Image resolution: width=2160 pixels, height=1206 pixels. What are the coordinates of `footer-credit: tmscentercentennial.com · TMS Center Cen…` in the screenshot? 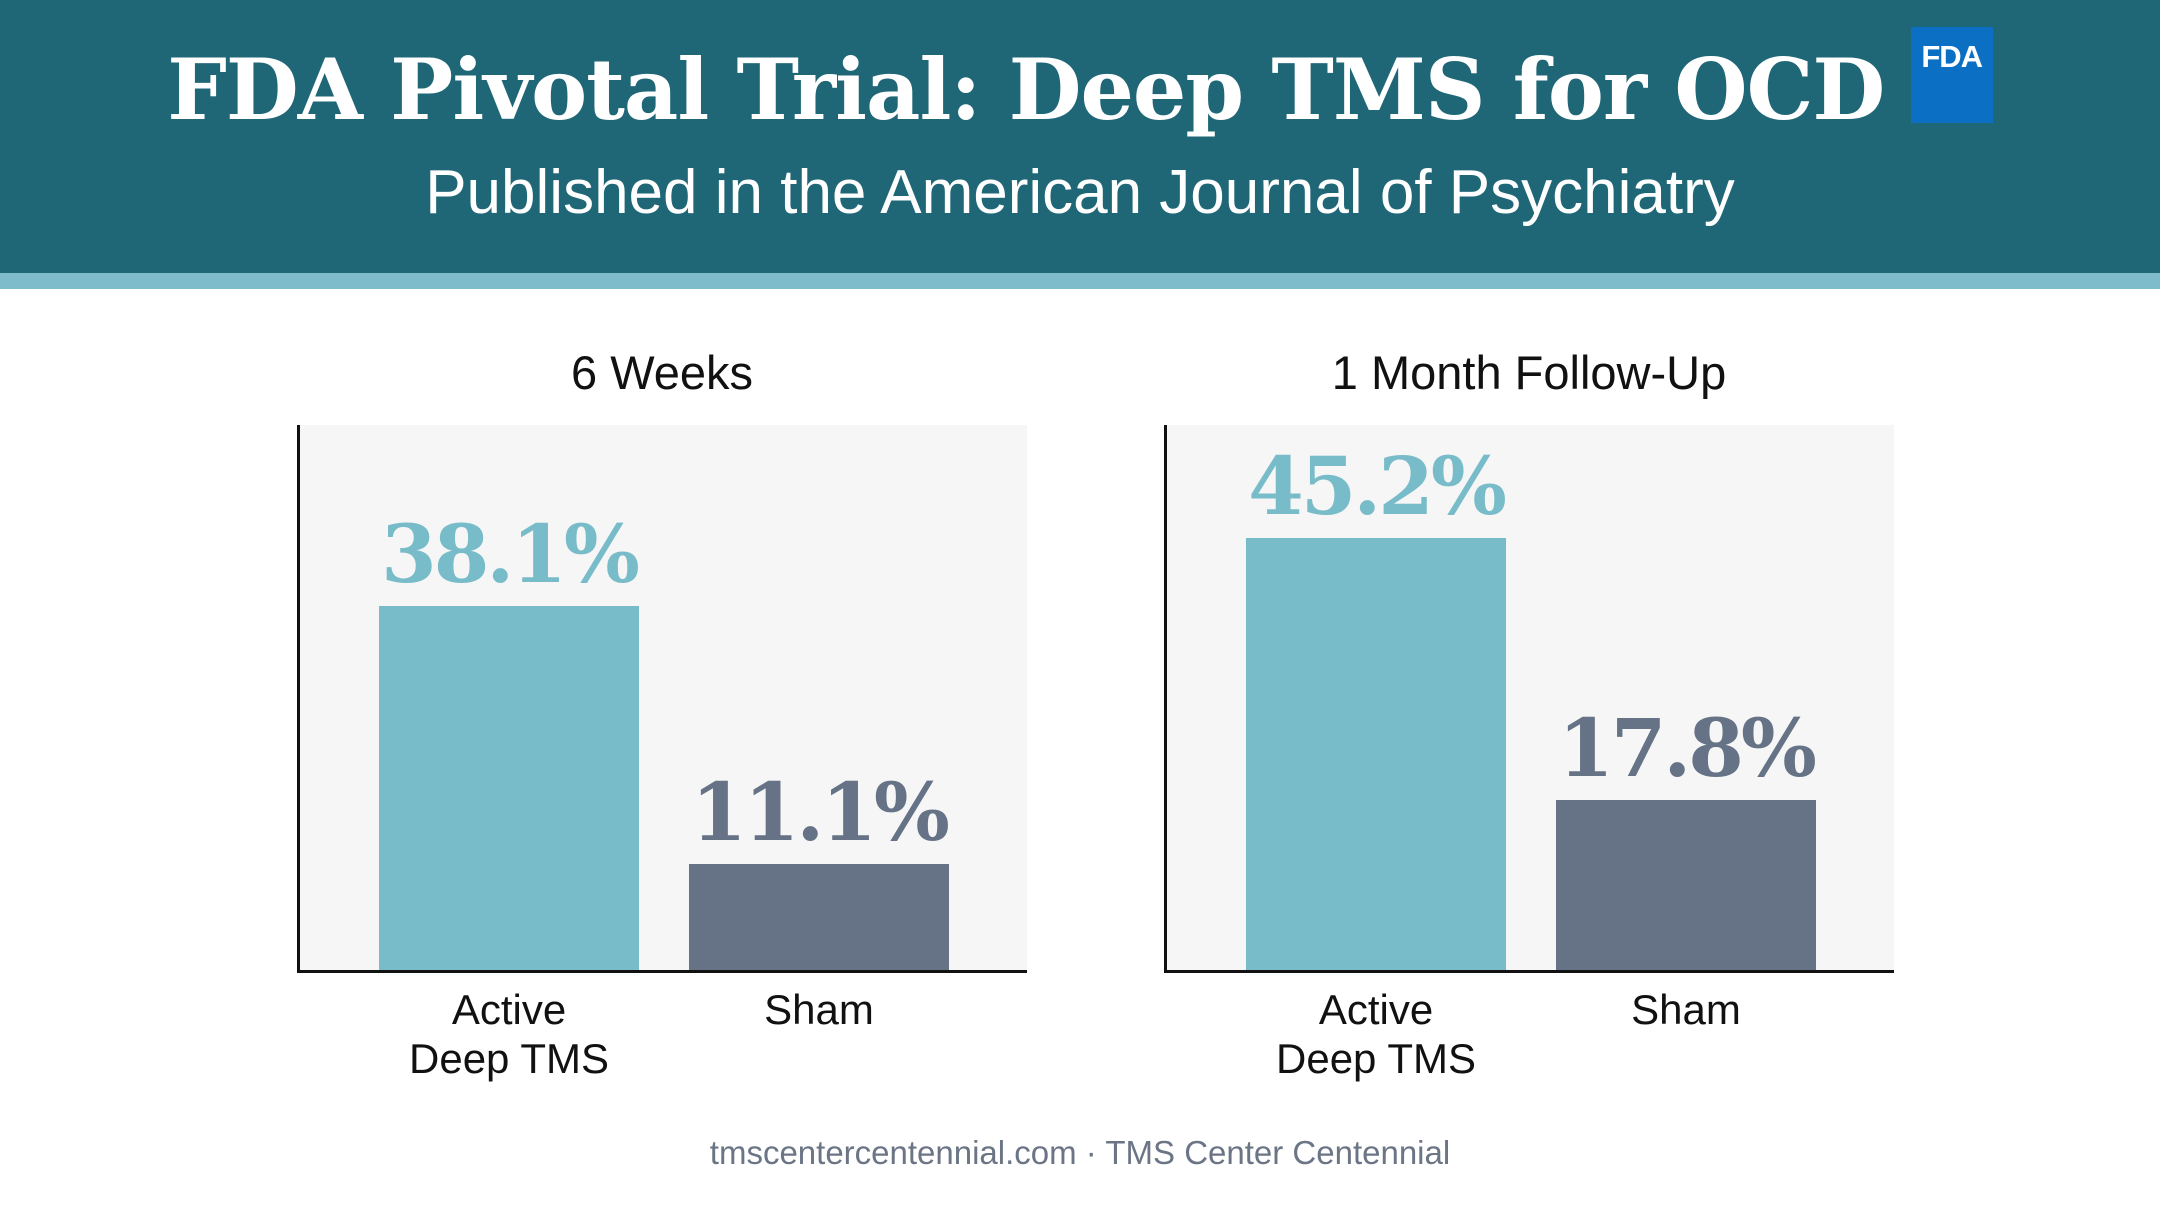 It's located at (1080, 1152).